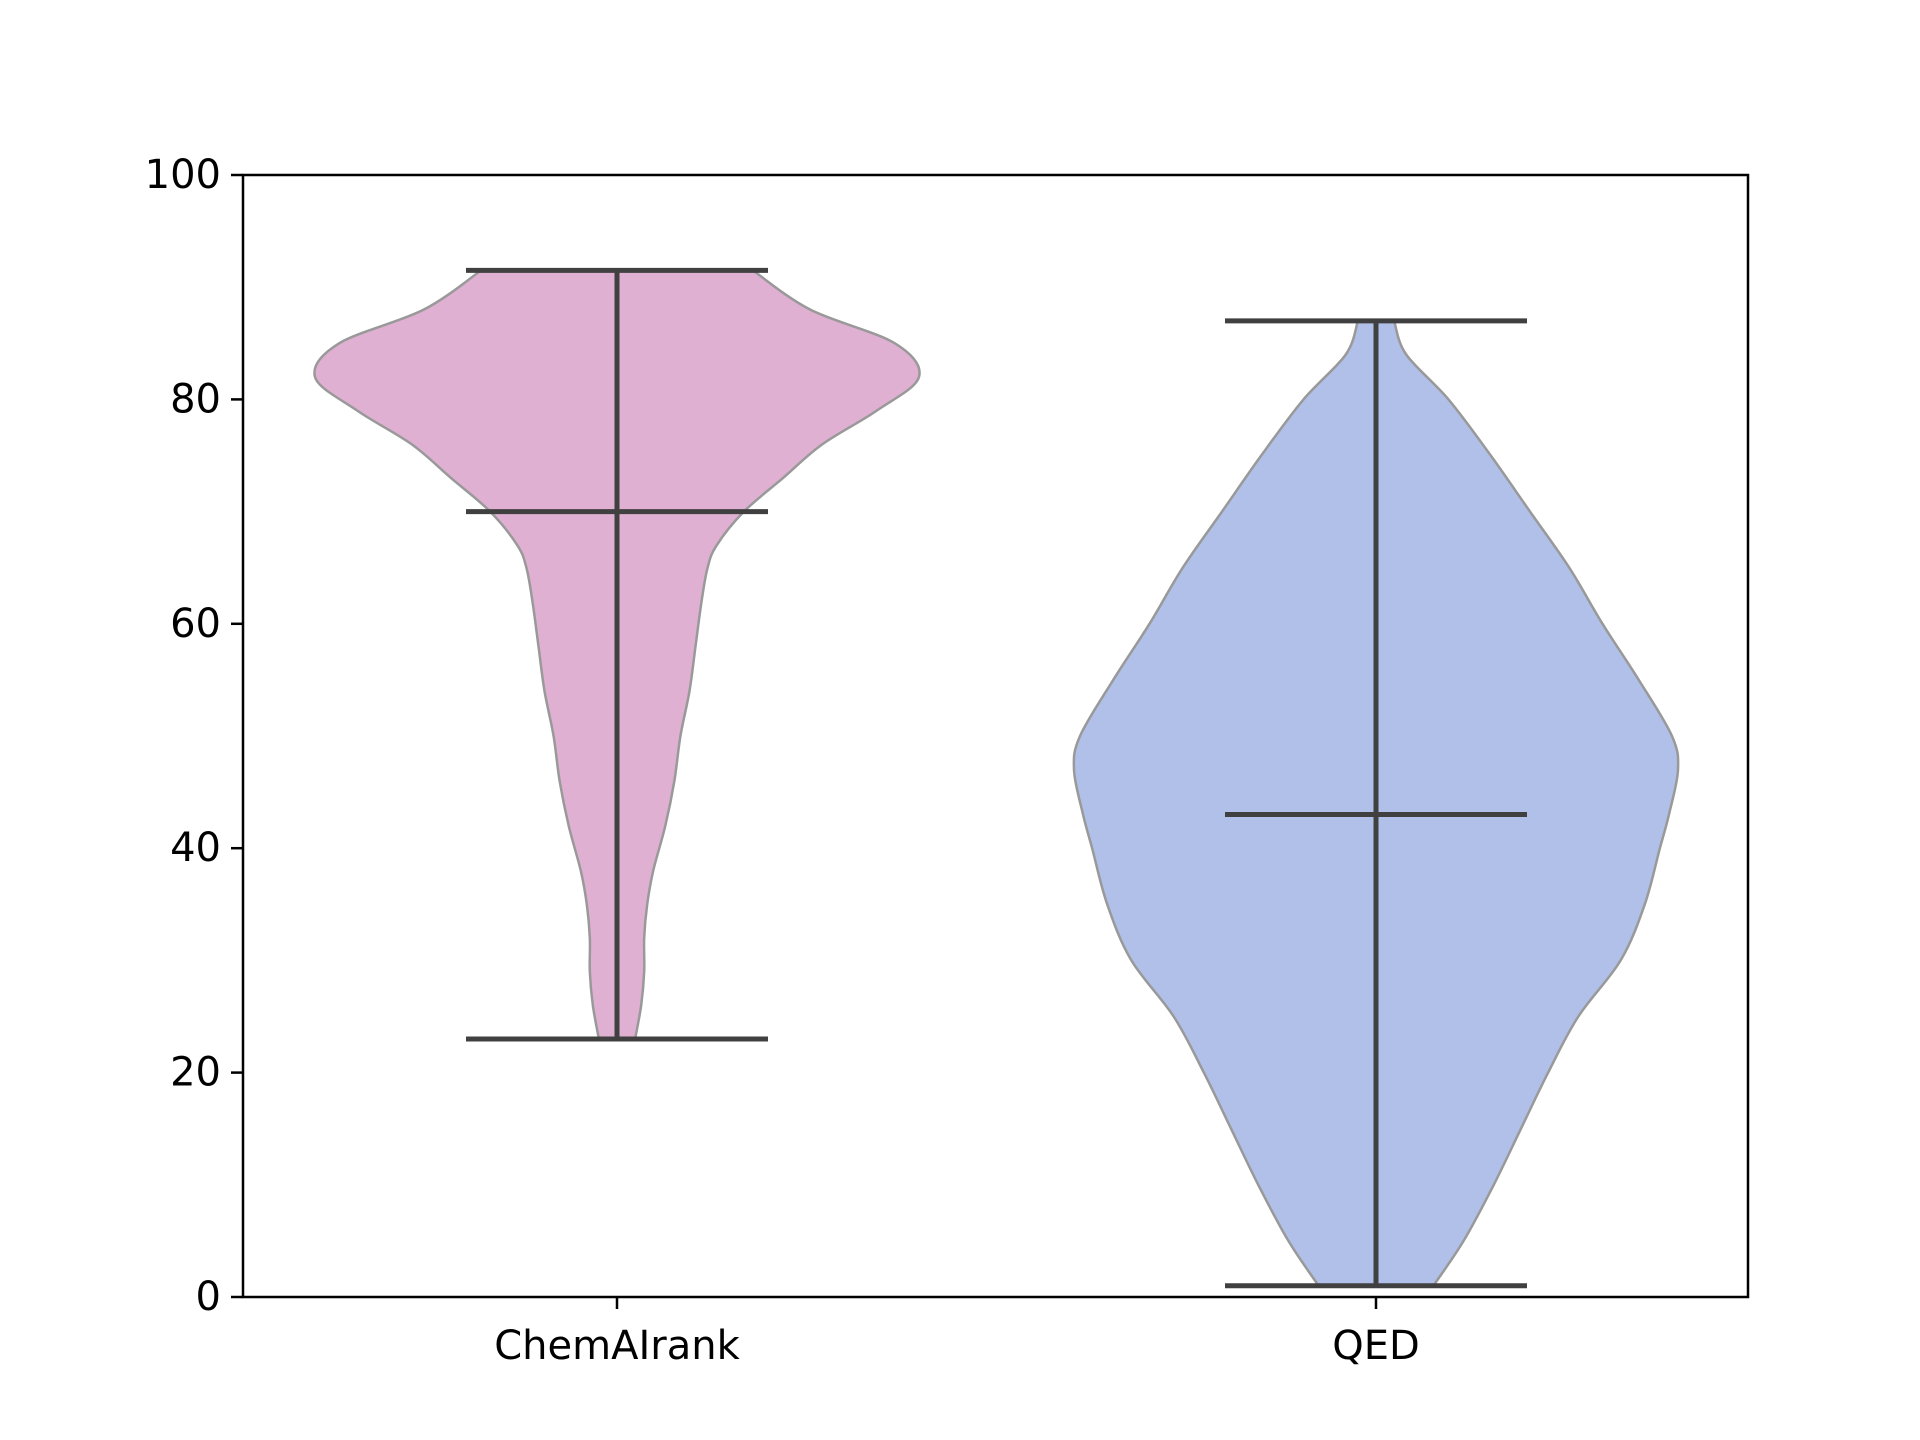 This screenshot has width=1920, height=1440. What do you see at coordinates (195, 848) in the screenshot?
I see `y-tick-label: 40` at bounding box center [195, 848].